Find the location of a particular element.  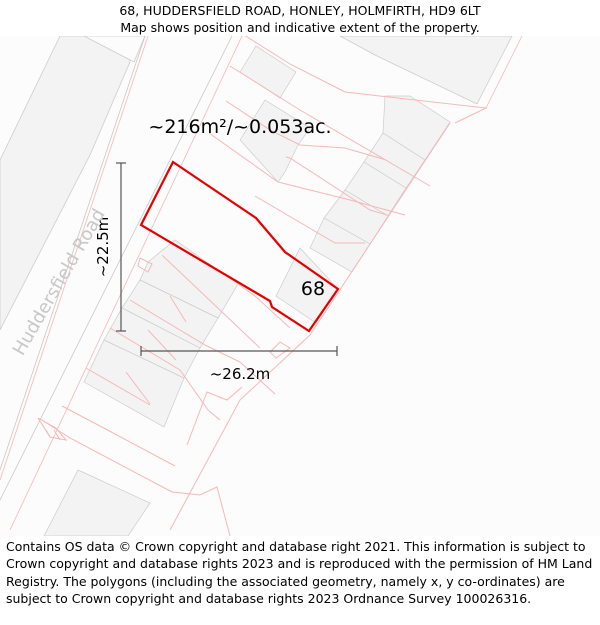

property-outline is located at coordinates (239, 246).